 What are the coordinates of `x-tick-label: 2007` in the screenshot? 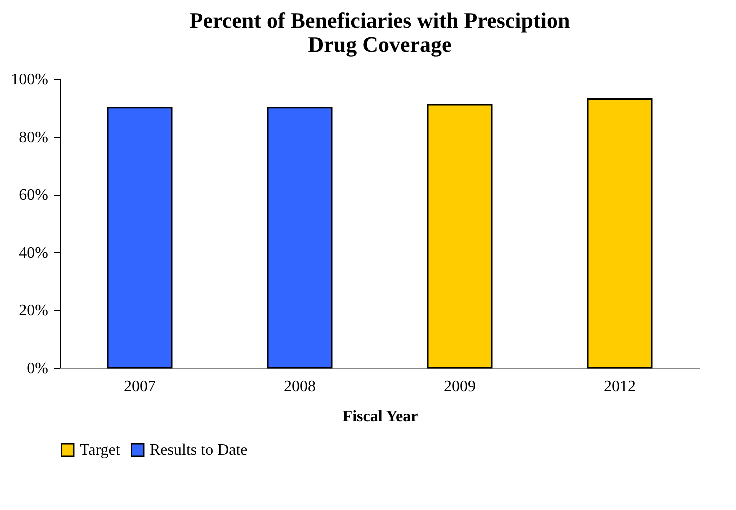 It's located at (140, 387).